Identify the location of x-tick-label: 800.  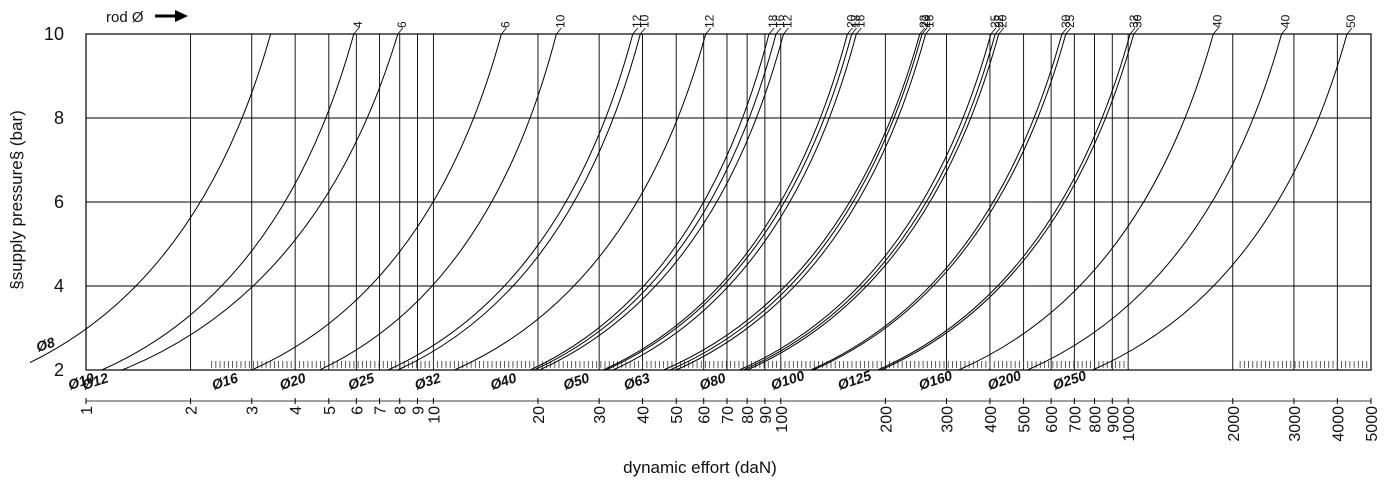
(1096, 419).